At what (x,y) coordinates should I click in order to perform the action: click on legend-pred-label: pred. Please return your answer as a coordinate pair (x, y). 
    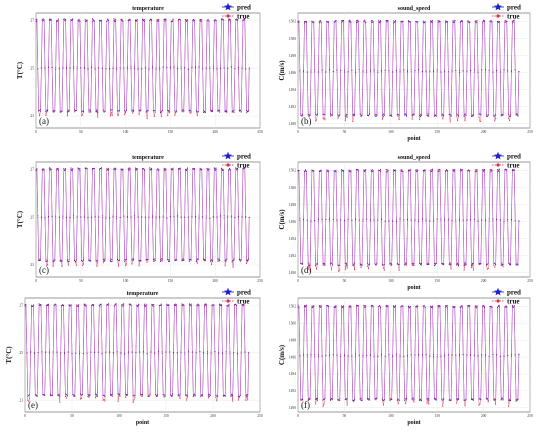
    Looking at the image, I should click on (244, 157).